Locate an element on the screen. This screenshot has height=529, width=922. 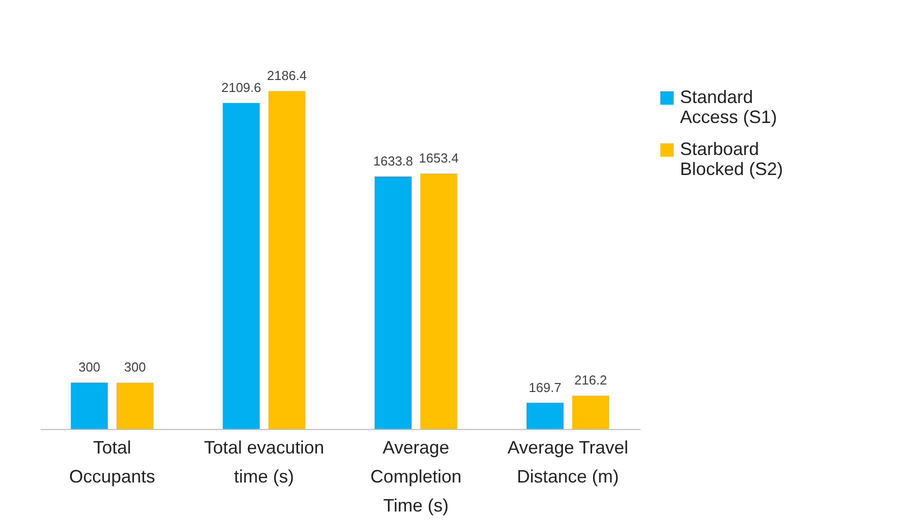
legend-label: Standard Access (S1) is located at coordinates (729, 107).